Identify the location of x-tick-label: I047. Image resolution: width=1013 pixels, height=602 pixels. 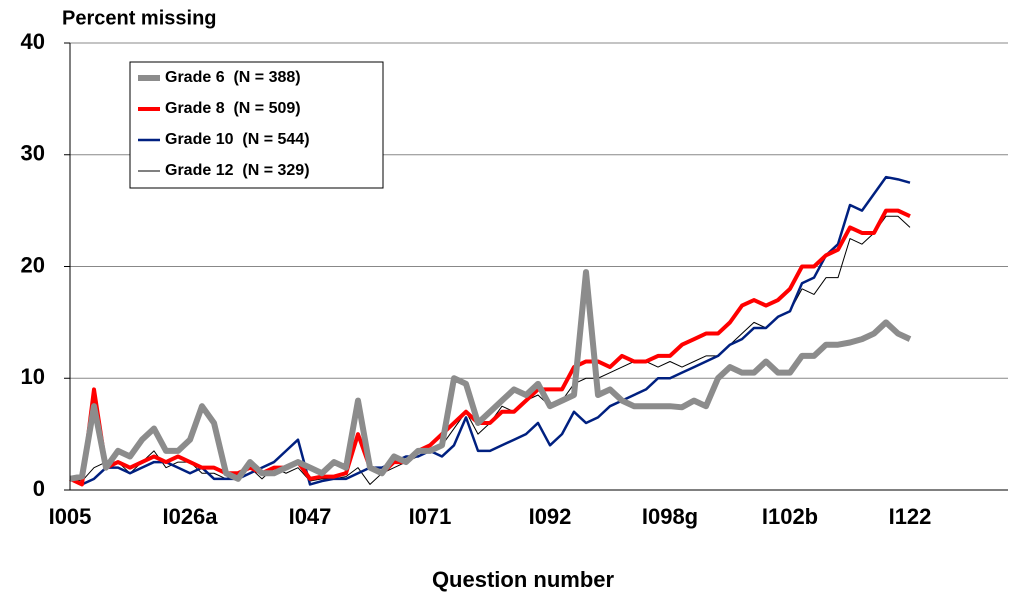
(310, 516).